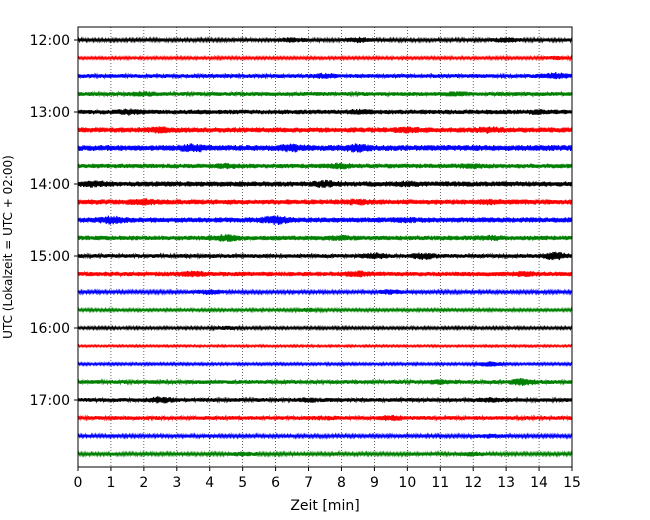 The image size is (650, 520). I want to click on y-tick-label: 15:00, so click(50, 257).